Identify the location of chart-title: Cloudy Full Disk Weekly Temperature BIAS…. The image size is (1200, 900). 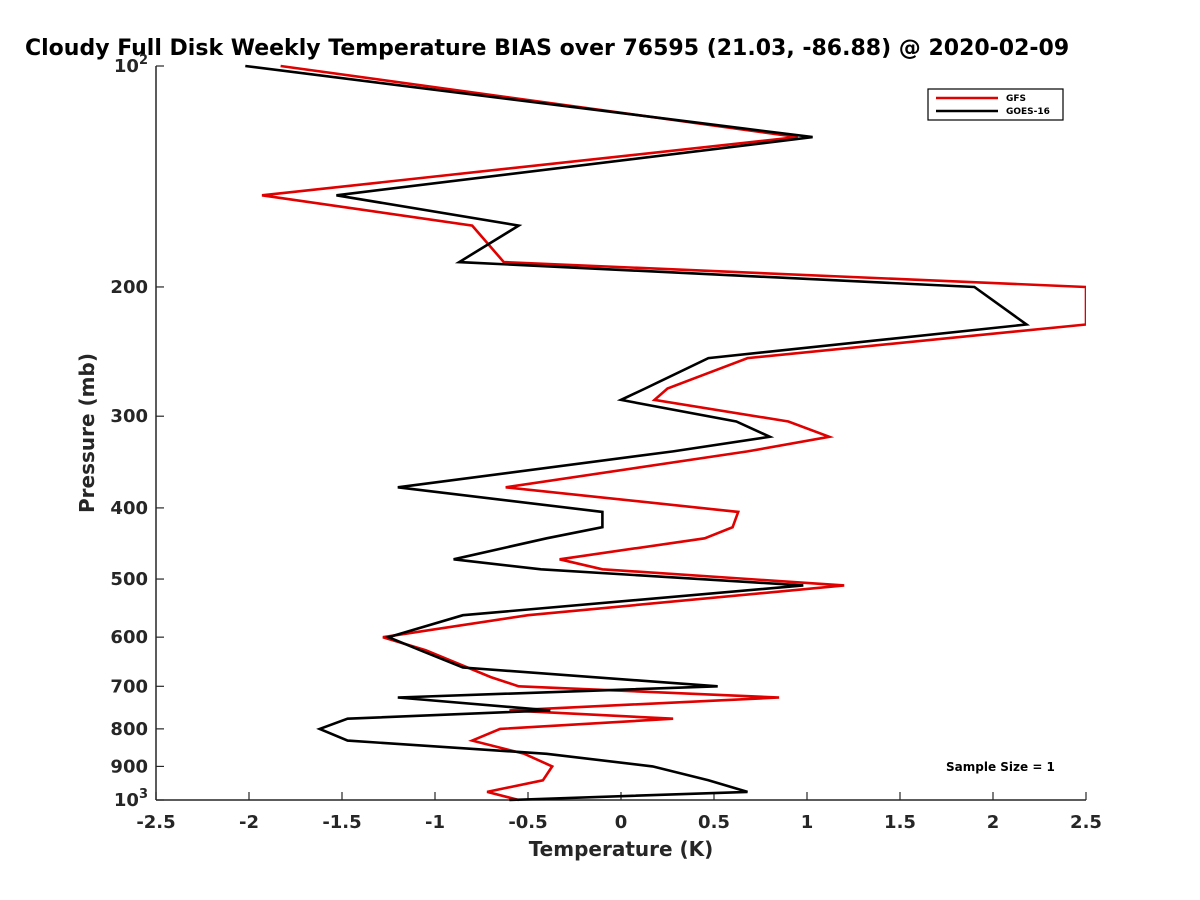
(547, 48).